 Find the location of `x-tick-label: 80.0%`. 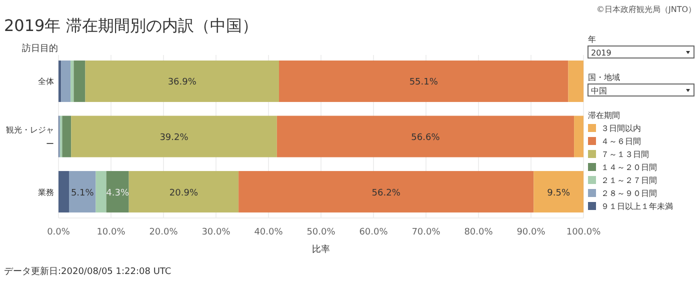

x-tick-label: 80.0% is located at coordinates (479, 232).